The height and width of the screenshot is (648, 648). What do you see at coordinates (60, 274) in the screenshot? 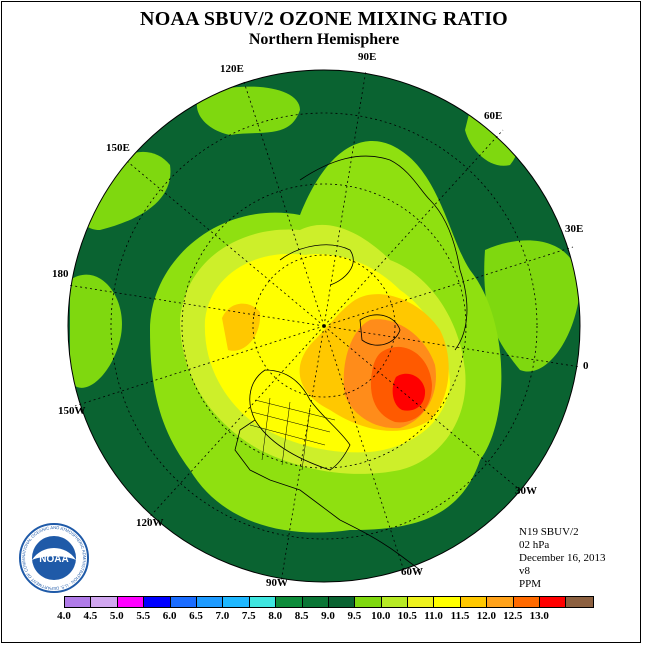
I see `lon-label-180: 180` at bounding box center [60, 274].